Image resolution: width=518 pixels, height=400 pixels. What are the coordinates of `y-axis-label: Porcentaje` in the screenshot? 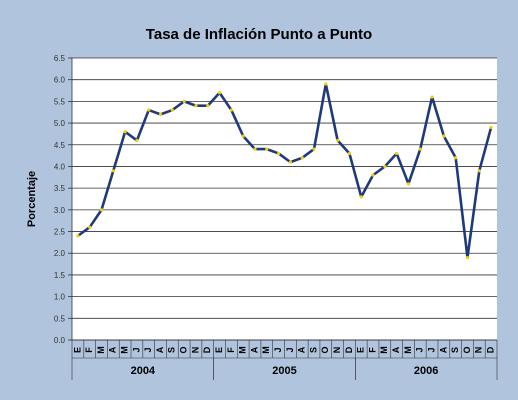 It's located at (32, 199).